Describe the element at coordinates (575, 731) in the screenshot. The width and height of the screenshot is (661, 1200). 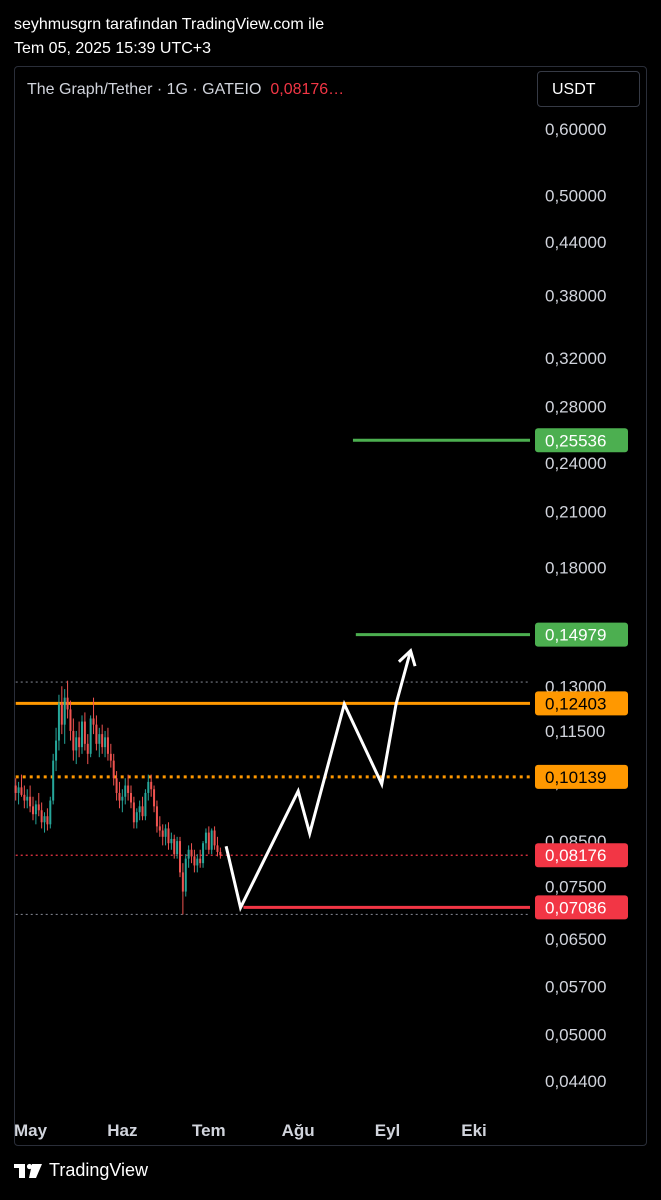
I see `price-axis-tick-label: 0,11500` at that location.